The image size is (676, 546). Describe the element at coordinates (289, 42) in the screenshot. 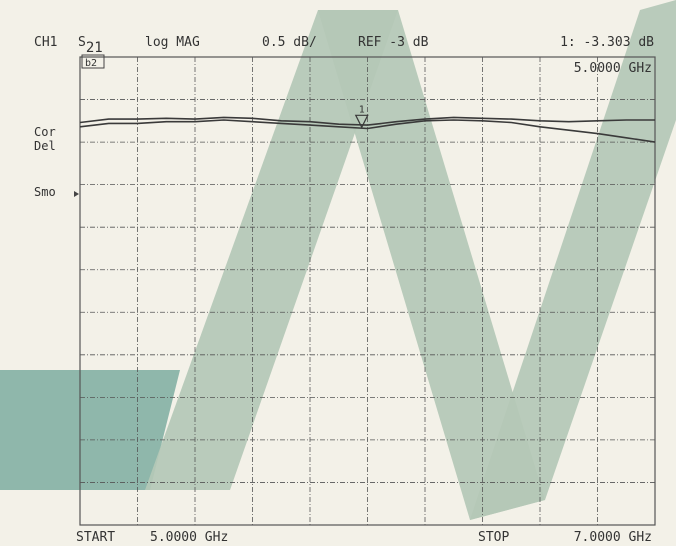

I see `scale-label: 0.5 dB/` at that location.